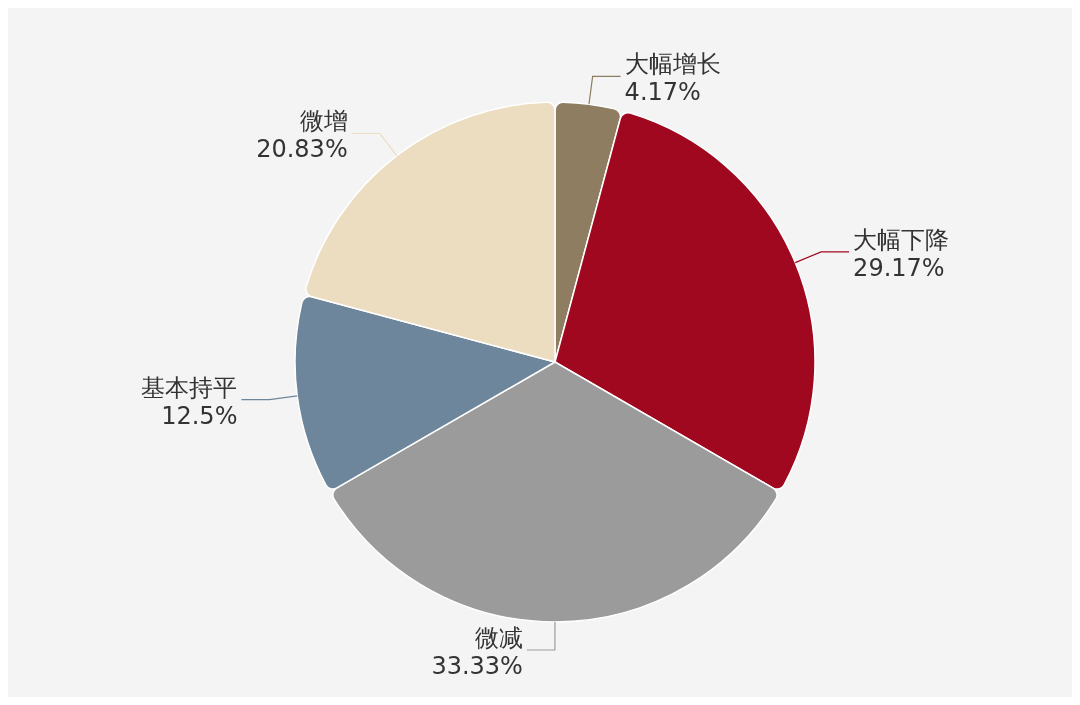 Image resolution: width=1080 pixels, height=705 pixels. What do you see at coordinates (302, 149) in the screenshot?
I see `data-label: 20.83%` at bounding box center [302, 149].